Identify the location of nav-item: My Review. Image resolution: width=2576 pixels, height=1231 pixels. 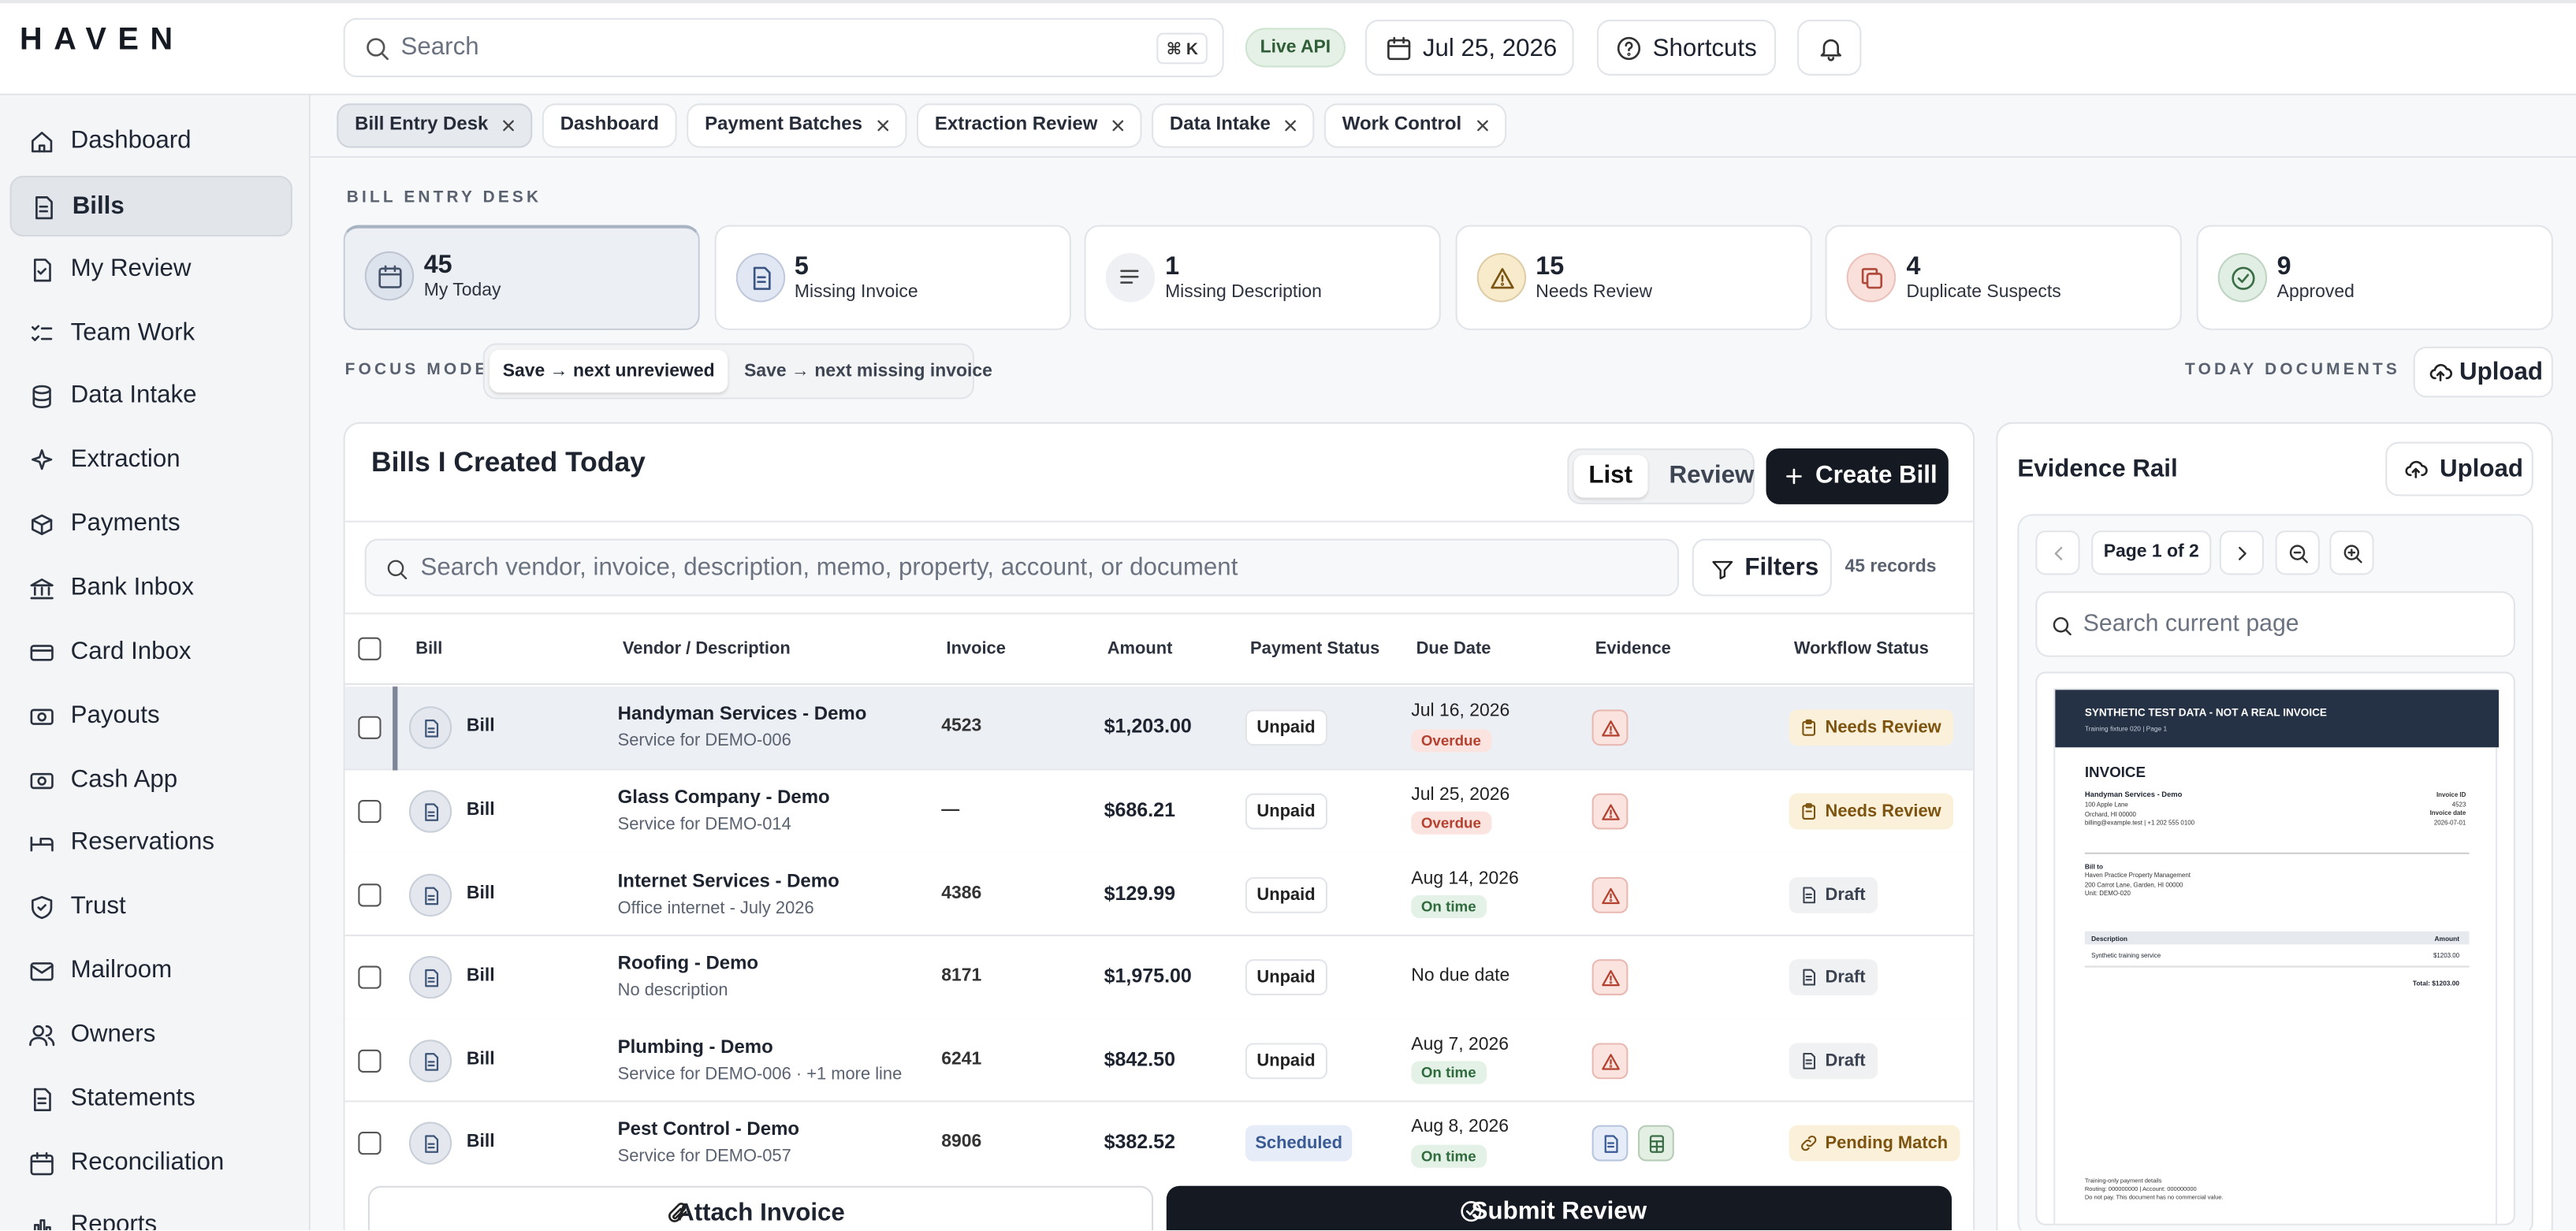
(151, 270).